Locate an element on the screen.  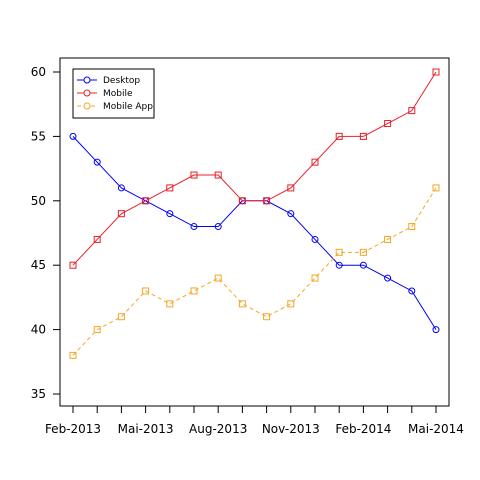
x-tick-label: Feb-2014 is located at coordinates (363, 429).